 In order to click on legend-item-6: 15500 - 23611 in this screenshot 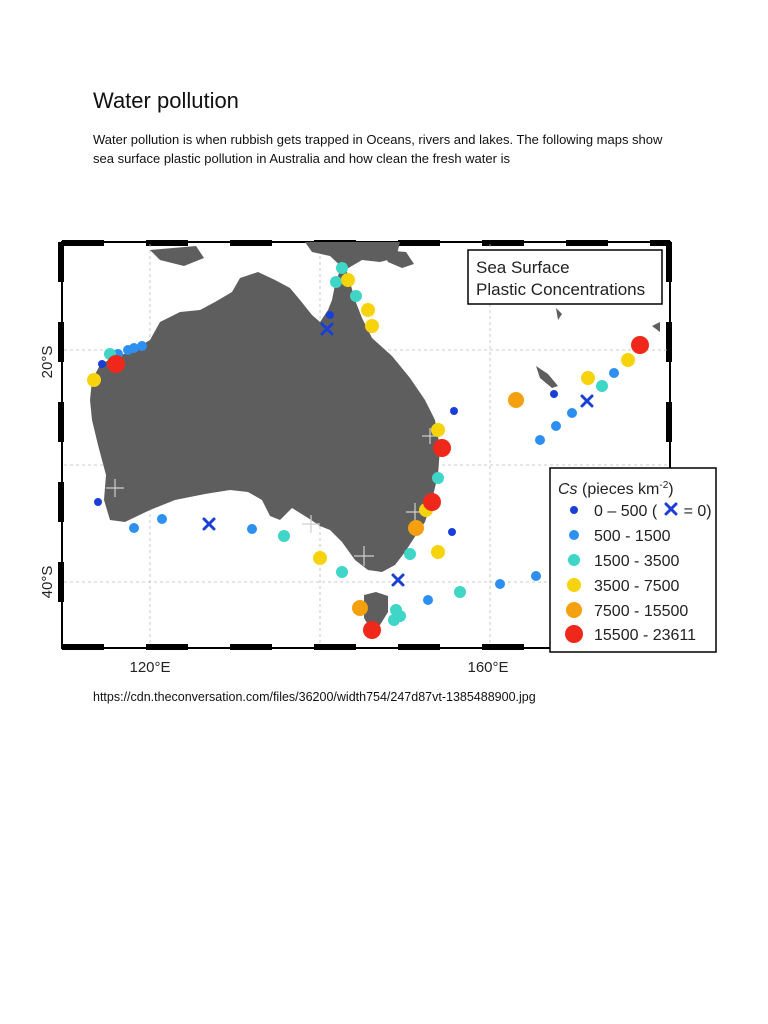, I will do `click(645, 635)`.